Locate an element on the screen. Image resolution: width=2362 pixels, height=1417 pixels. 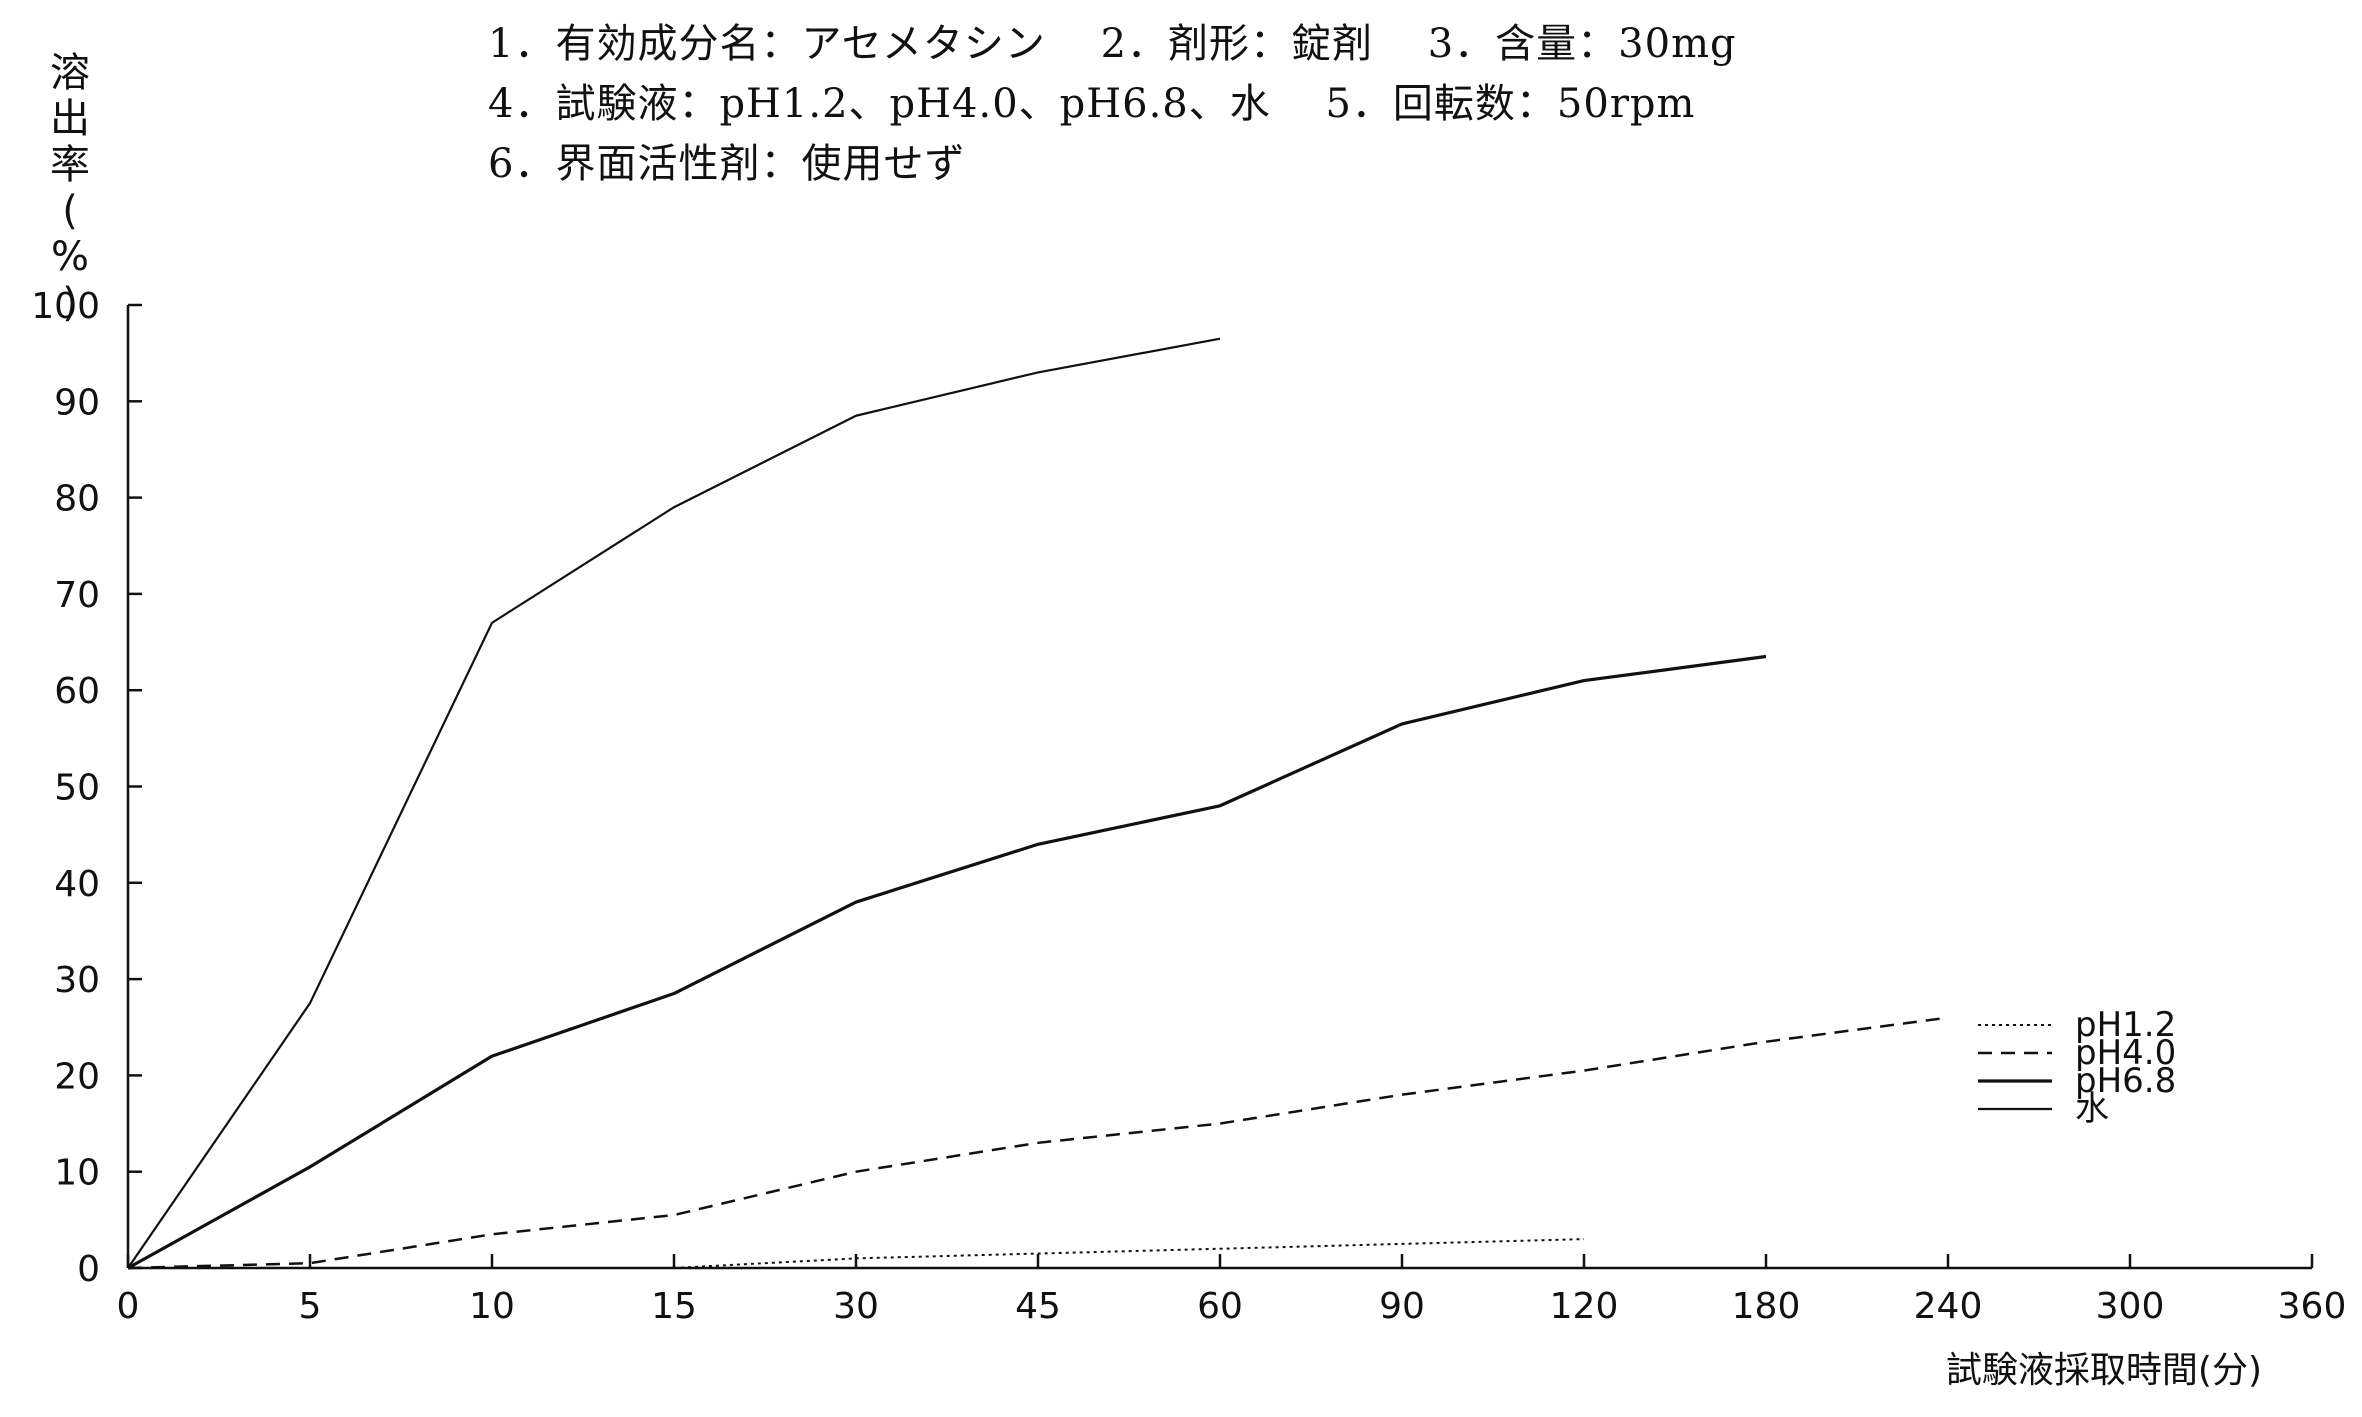
y-tick-label: 20 is located at coordinates (77, 1076).